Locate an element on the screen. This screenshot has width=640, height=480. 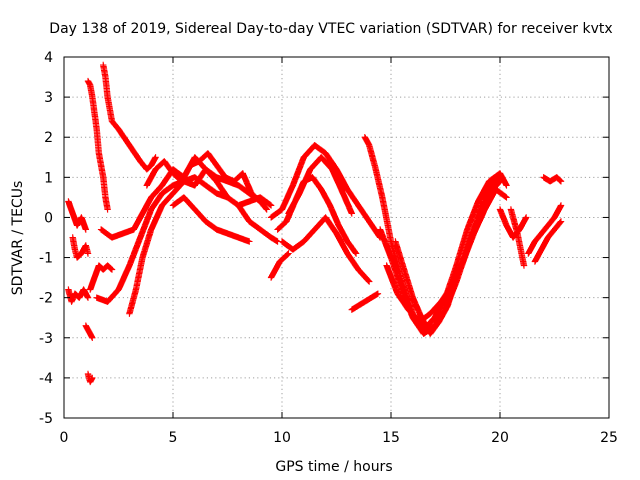
x-tick-label: 25 is located at coordinates (609, 438).